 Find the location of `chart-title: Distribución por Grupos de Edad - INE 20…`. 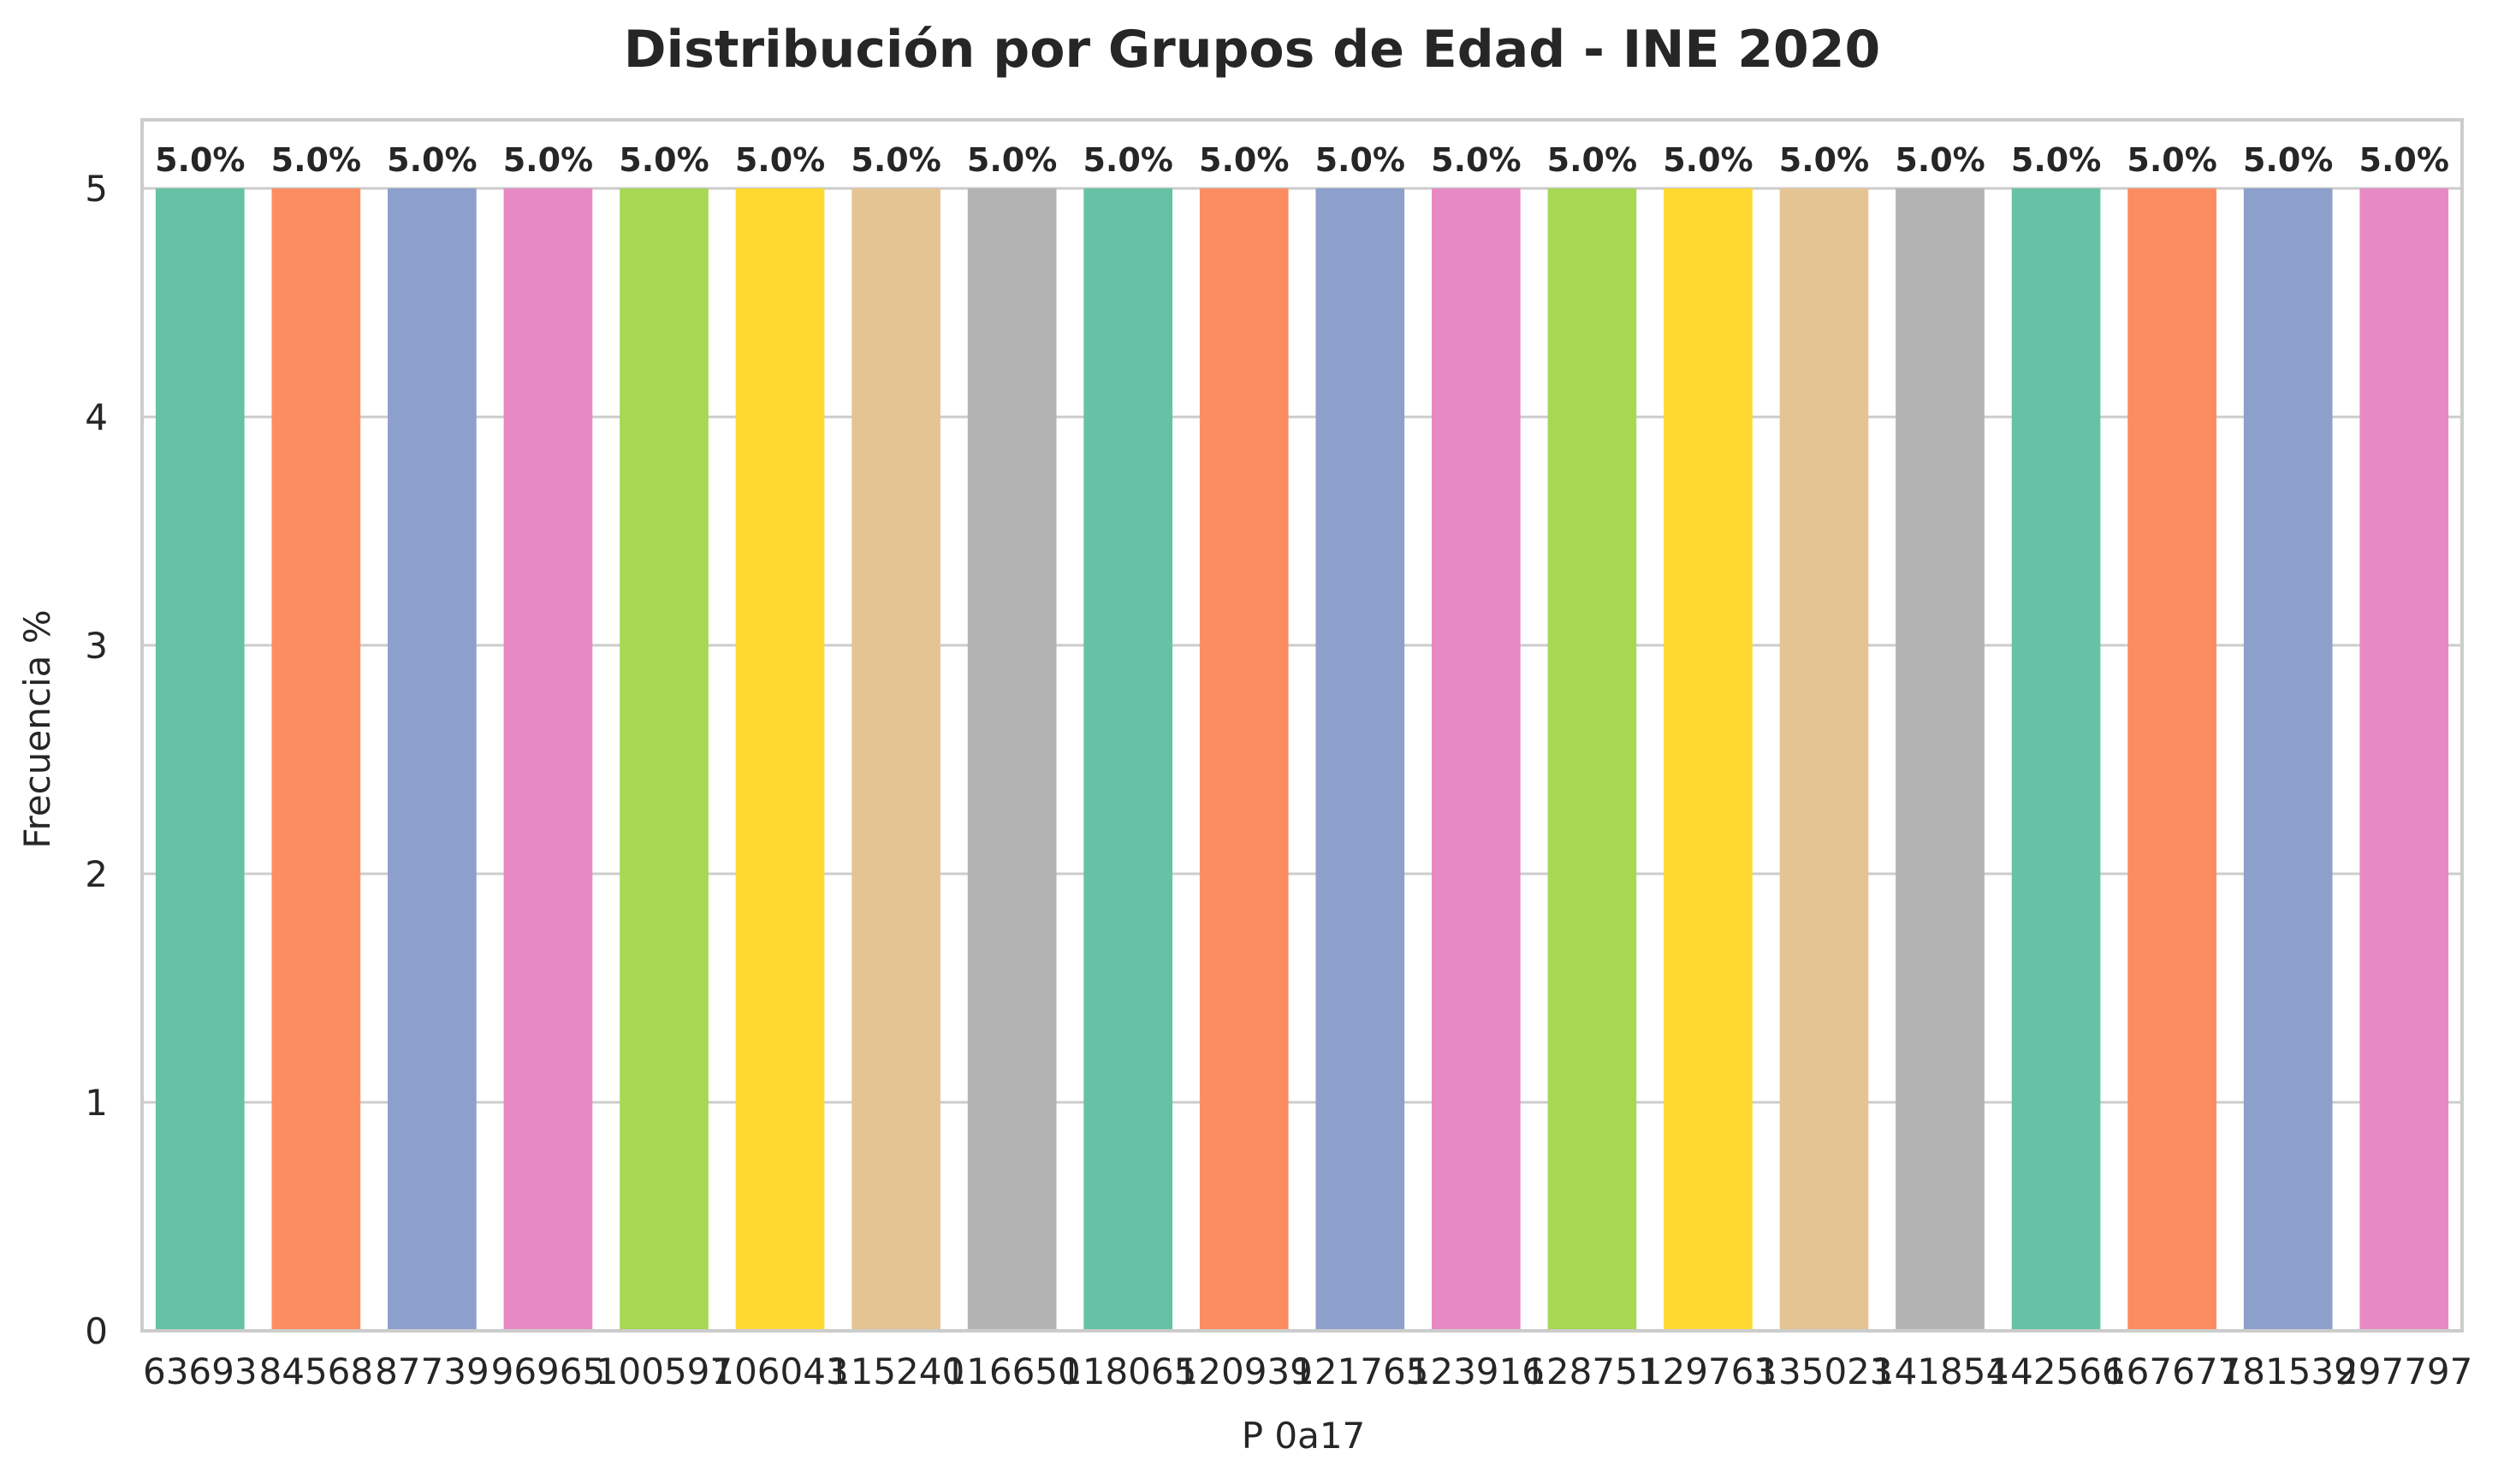

chart-title: Distribución por Grupos de Edad - INE 20… is located at coordinates (1252, 50).